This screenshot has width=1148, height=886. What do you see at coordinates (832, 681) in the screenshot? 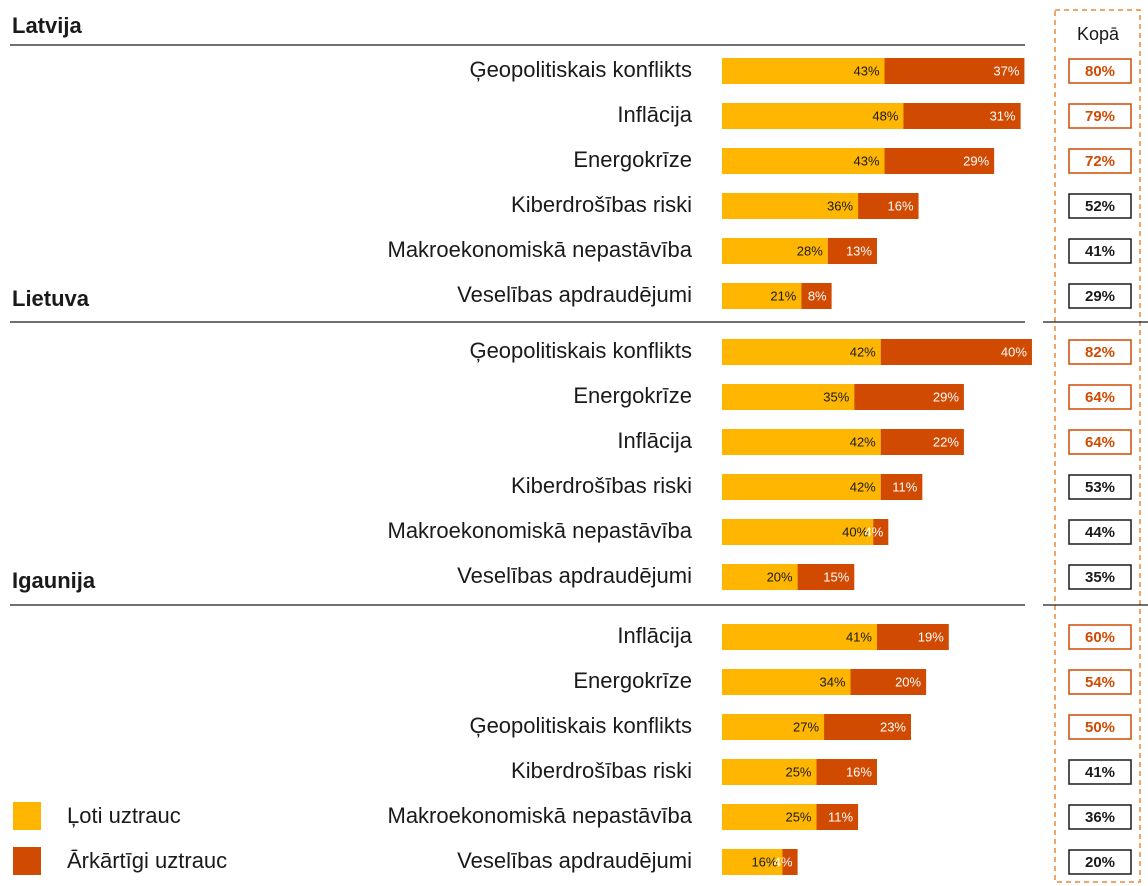
I see `segment-label: 34%` at bounding box center [832, 681].